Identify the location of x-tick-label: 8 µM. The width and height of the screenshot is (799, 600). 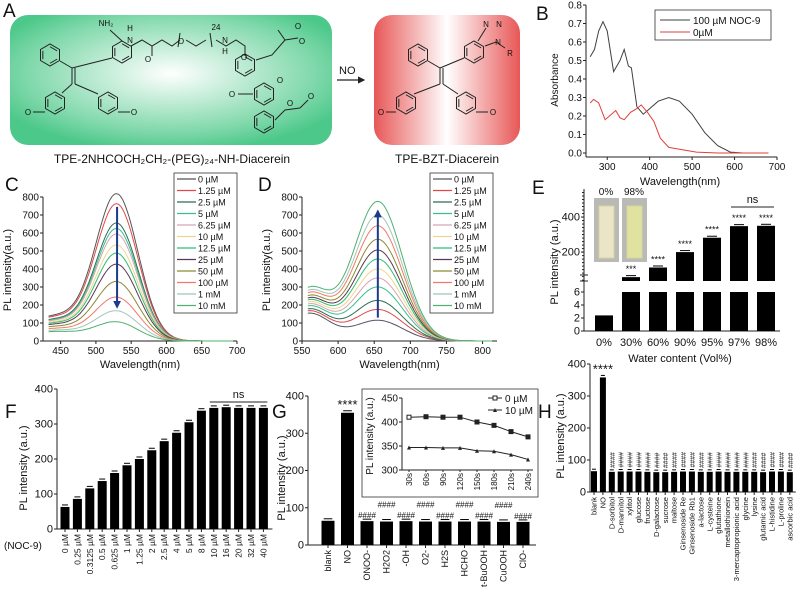
(201, 543).